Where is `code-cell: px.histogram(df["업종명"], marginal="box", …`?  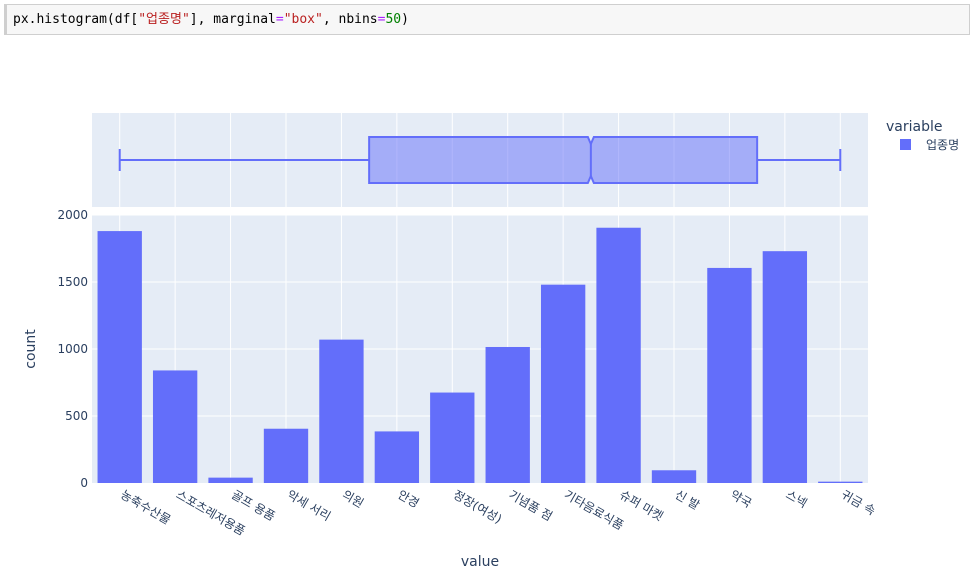 code-cell: px.histogram(df["업종명"], marginal="box", … is located at coordinates (487, 19).